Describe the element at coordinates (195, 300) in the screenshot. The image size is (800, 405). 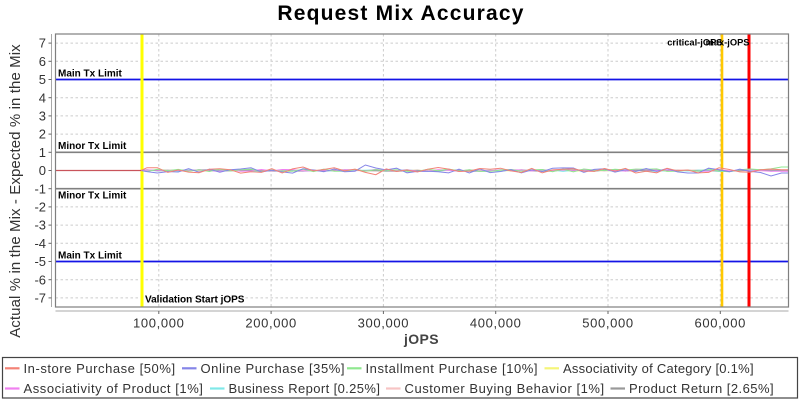
I see `svg-text: Validation Start jOPS` at that location.